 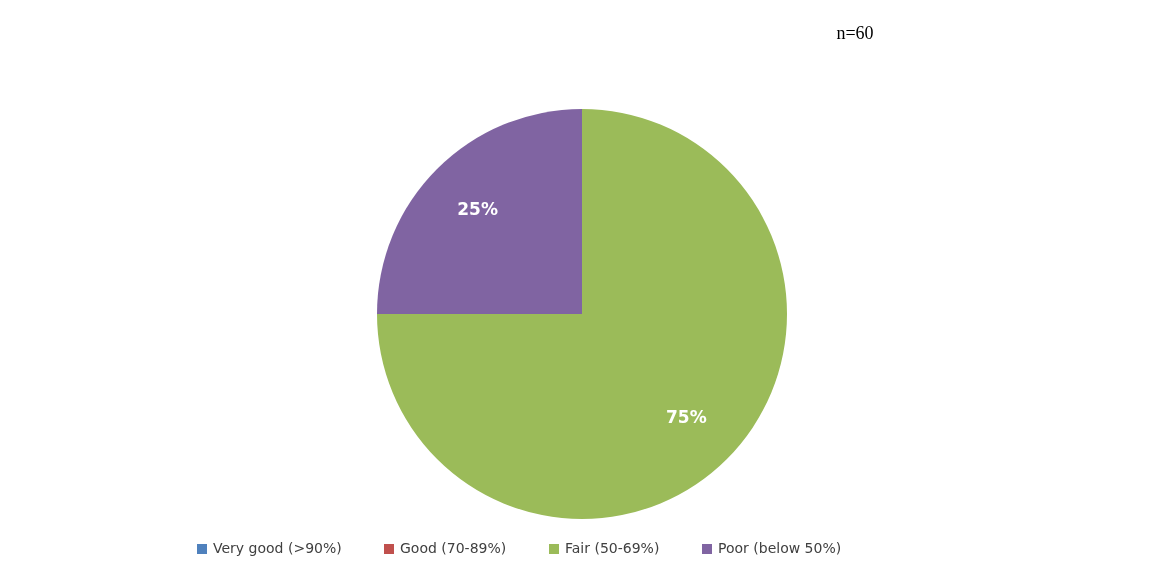 What do you see at coordinates (855, 33) in the screenshot?
I see `text: n=60` at bounding box center [855, 33].